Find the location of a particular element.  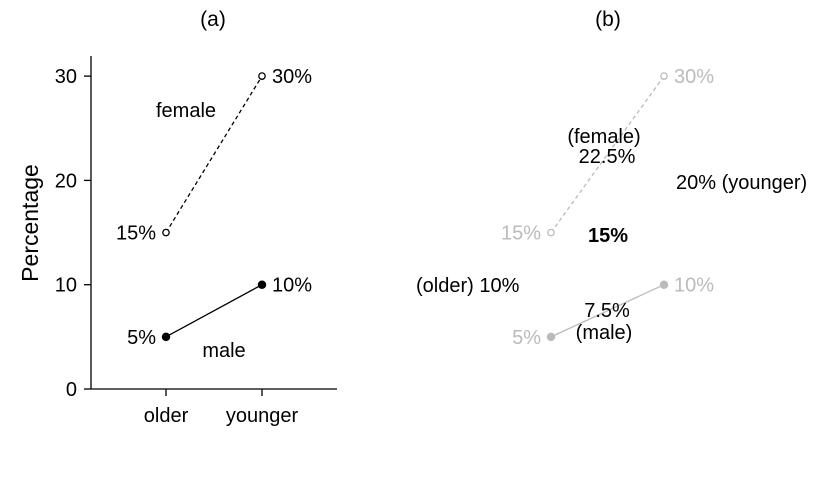

y-axis-label: Percentage is located at coordinates (30, 223).